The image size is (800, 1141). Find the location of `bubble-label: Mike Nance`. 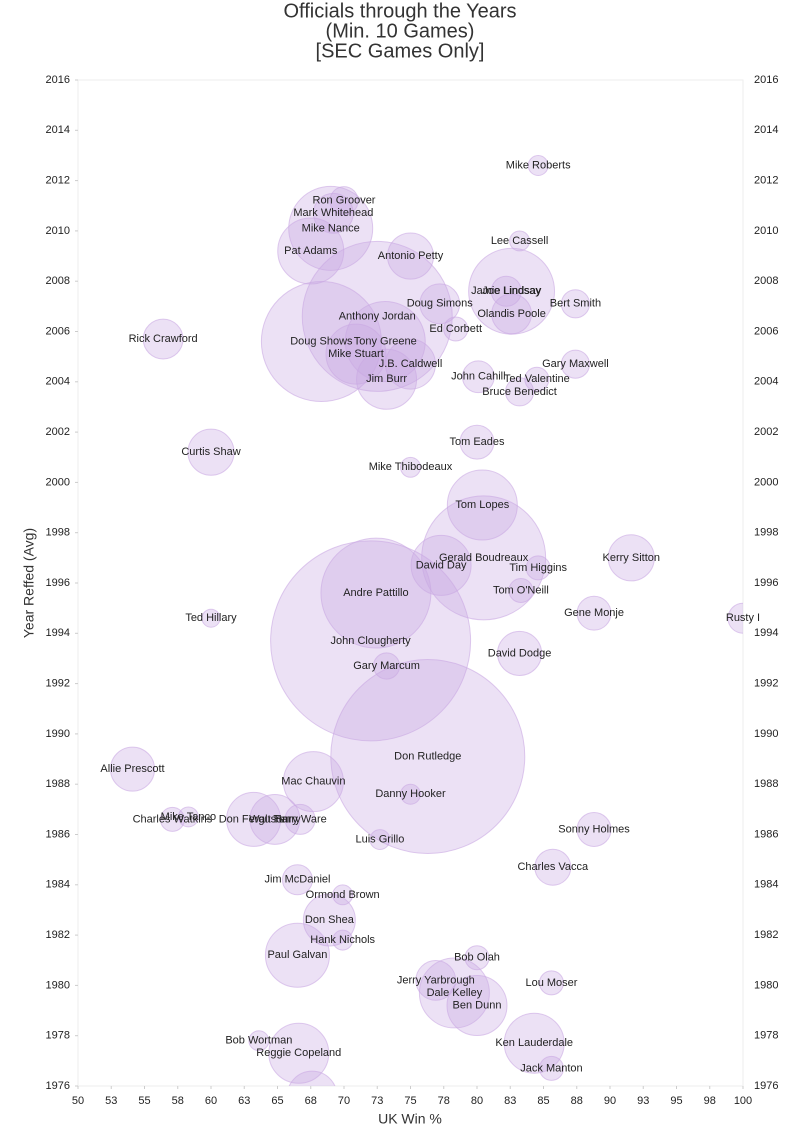

bubble-label: Mike Nance is located at coordinates (331, 228).